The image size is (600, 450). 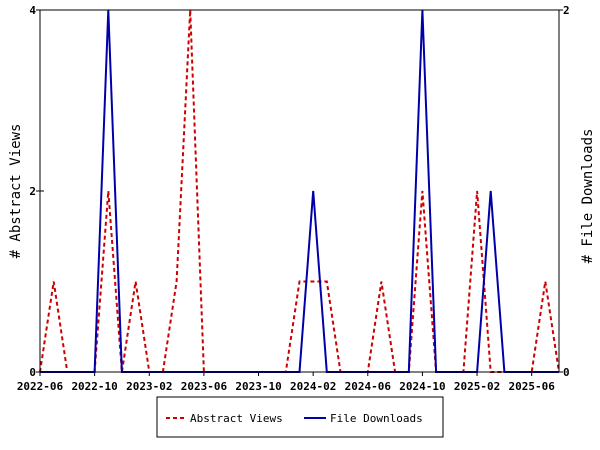 I want to click on legend-label-file-downloads: File Downloads, so click(x=376, y=418).